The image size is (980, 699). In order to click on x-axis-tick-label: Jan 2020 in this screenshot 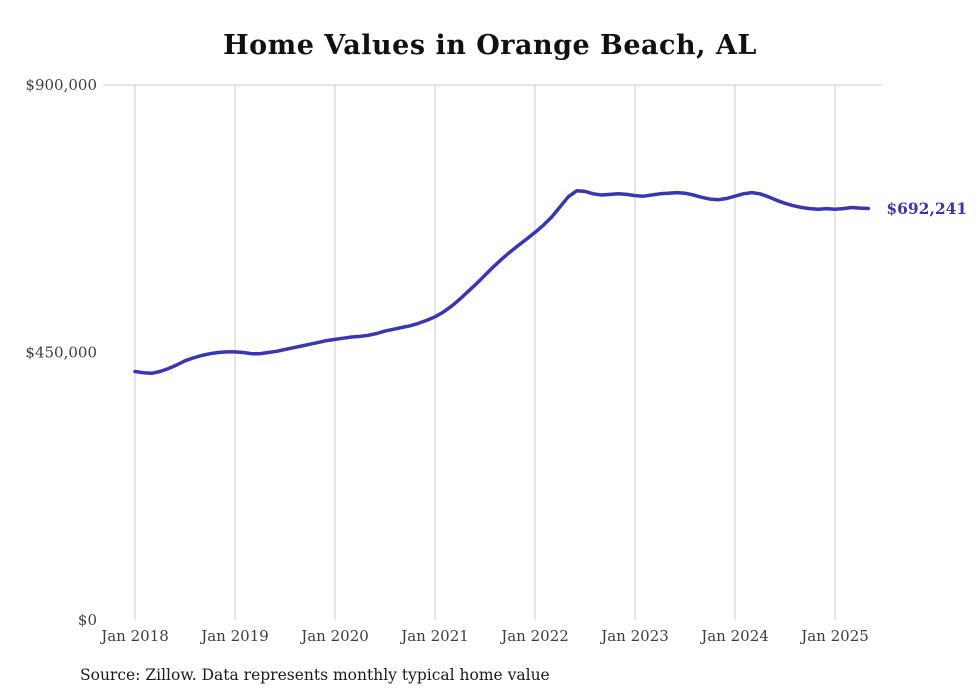, I will do `click(334, 636)`.